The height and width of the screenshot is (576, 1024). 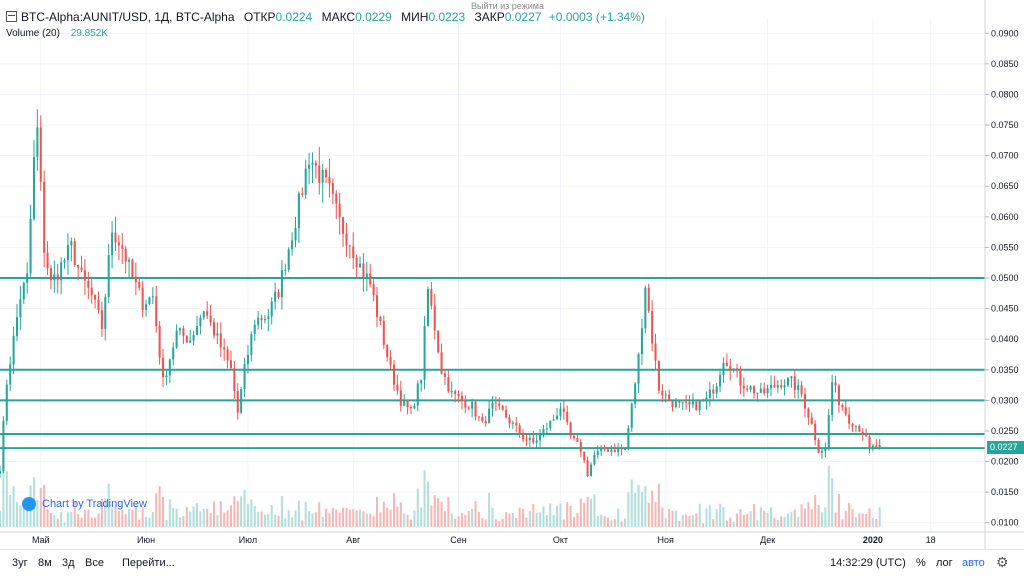 What do you see at coordinates (68, 563) in the screenshot?
I see `range-3d-button: 3д` at bounding box center [68, 563].